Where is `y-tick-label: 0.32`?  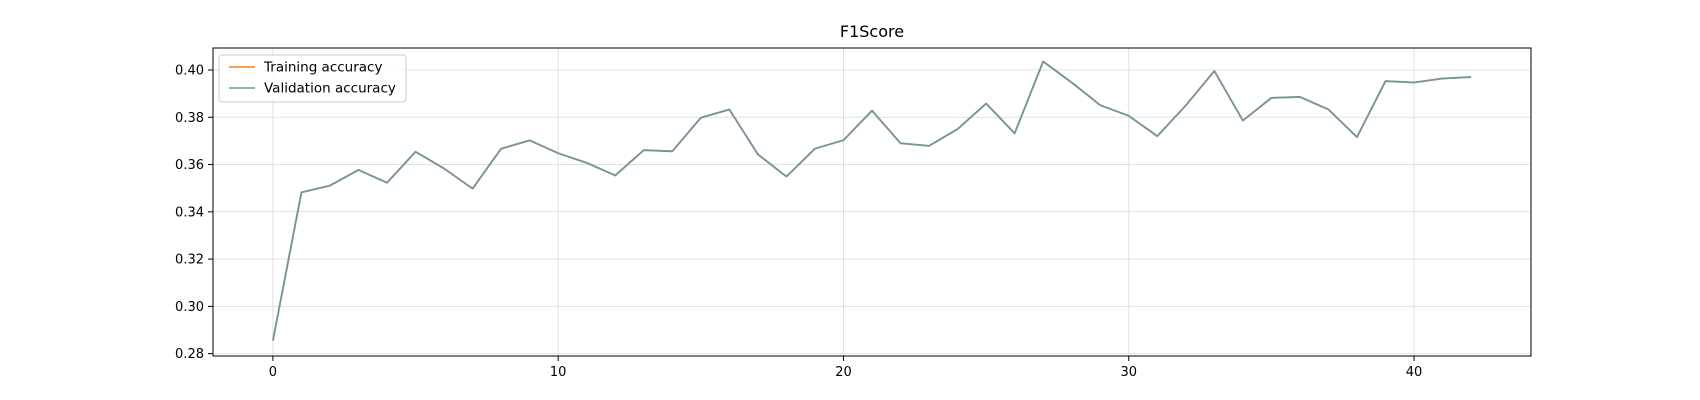
y-tick-label: 0.32 is located at coordinates (189, 260).